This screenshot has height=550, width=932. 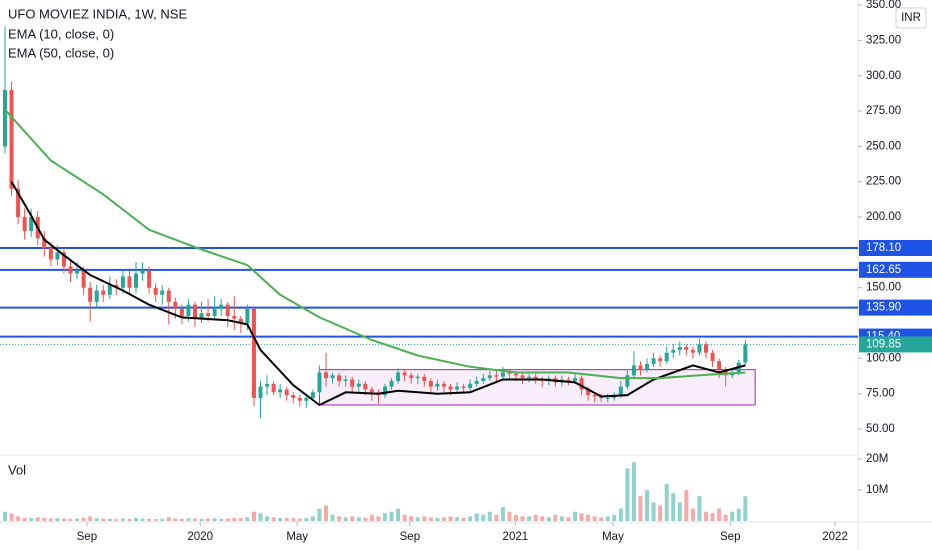 What do you see at coordinates (883, 40) in the screenshot?
I see `y-tick-label: 325.00` at bounding box center [883, 40].